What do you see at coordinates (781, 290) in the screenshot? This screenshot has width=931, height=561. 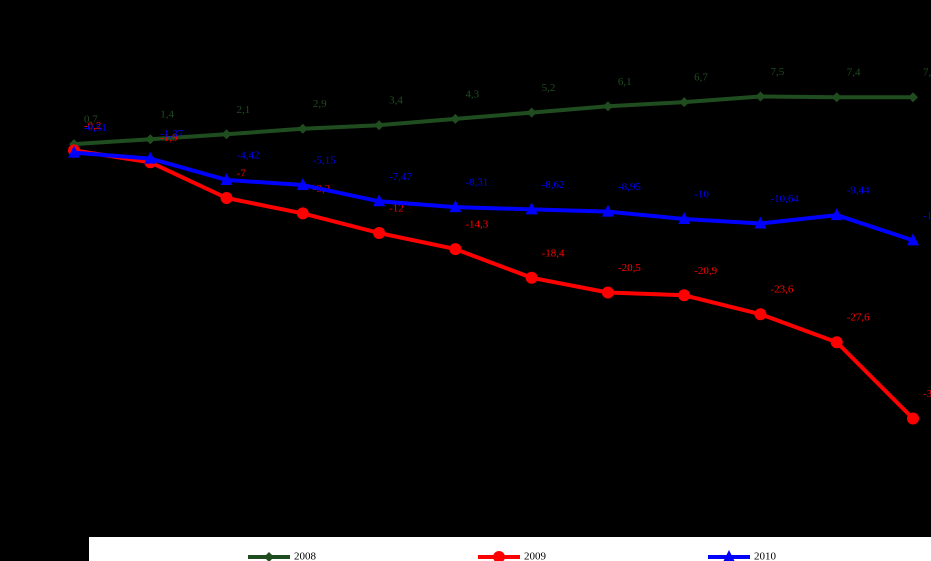 I see `data-label: -23,6` at bounding box center [781, 290].